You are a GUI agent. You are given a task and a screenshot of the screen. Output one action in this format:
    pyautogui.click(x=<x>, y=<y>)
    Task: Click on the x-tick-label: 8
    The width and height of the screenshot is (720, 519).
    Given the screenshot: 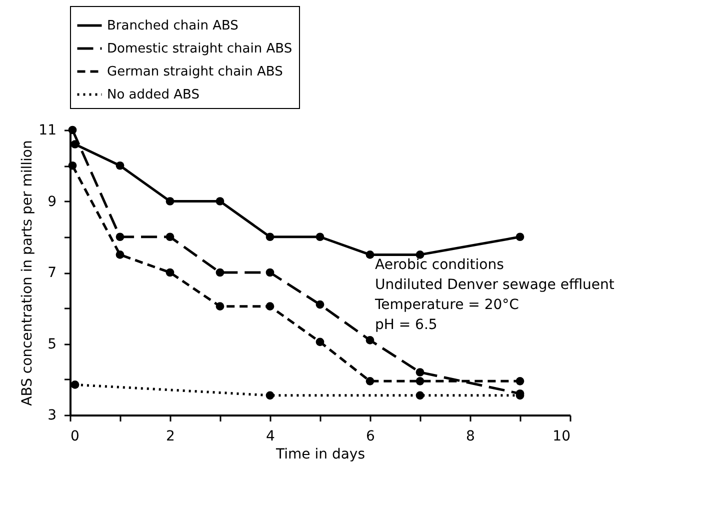 What is the action you would take?
    pyautogui.click(x=470, y=436)
    